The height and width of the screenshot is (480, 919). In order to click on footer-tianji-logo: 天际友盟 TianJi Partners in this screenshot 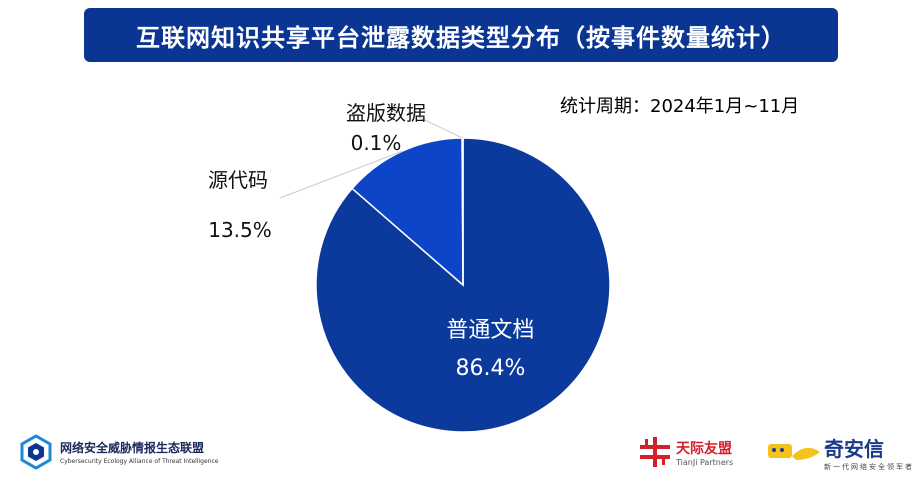, I will do `click(685, 452)`.